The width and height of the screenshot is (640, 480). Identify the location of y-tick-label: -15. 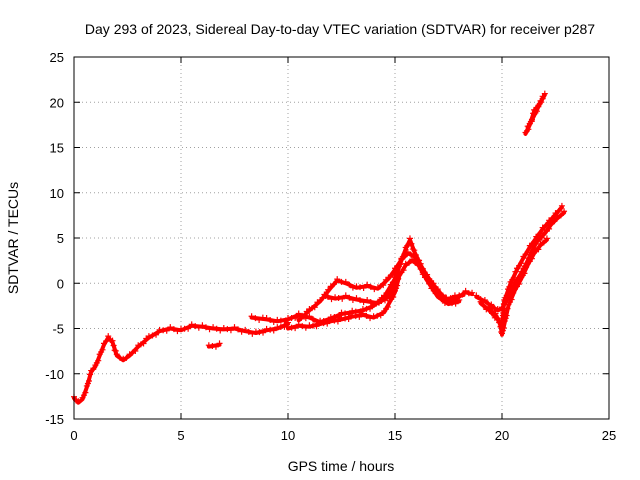
(54, 419).